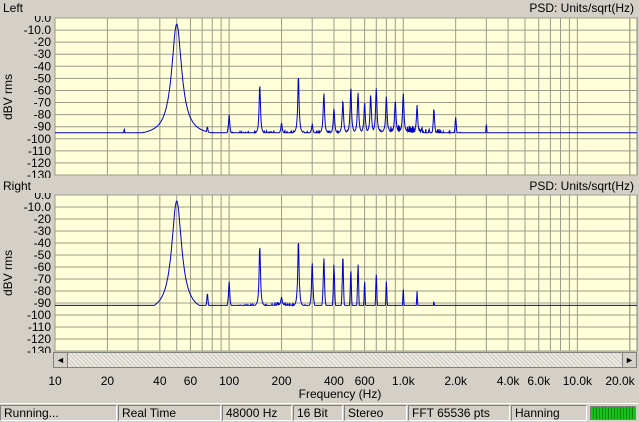 The height and width of the screenshot is (422, 639). Describe the element at coordinates (403, 381) in the screenshot. I see `x-tick-label: 1.0k` at that location.